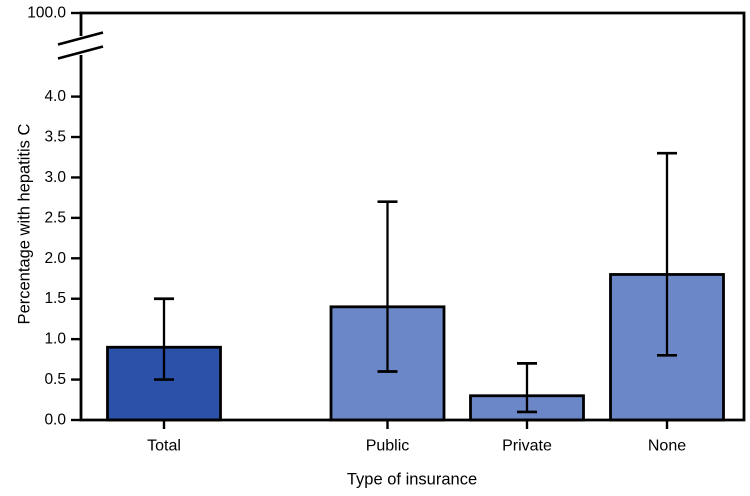  Describe the element at coordinates (55, 177) in the screenshot. I see `y-tick-label: 3.0` at that location.